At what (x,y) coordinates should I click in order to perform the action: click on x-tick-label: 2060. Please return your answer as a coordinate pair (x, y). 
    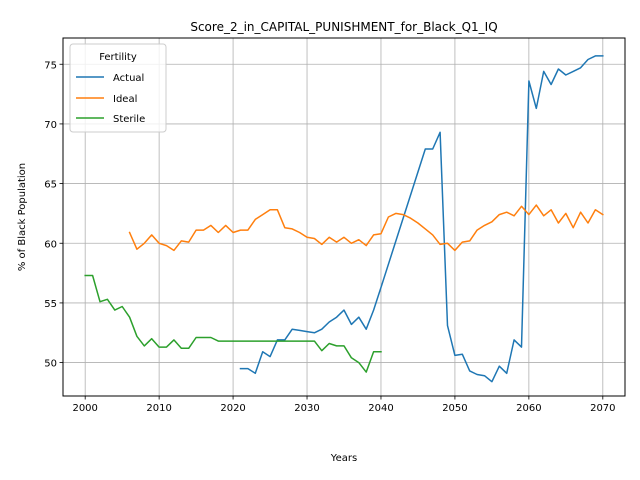
    Looking at the image, I should click on (528, 408).